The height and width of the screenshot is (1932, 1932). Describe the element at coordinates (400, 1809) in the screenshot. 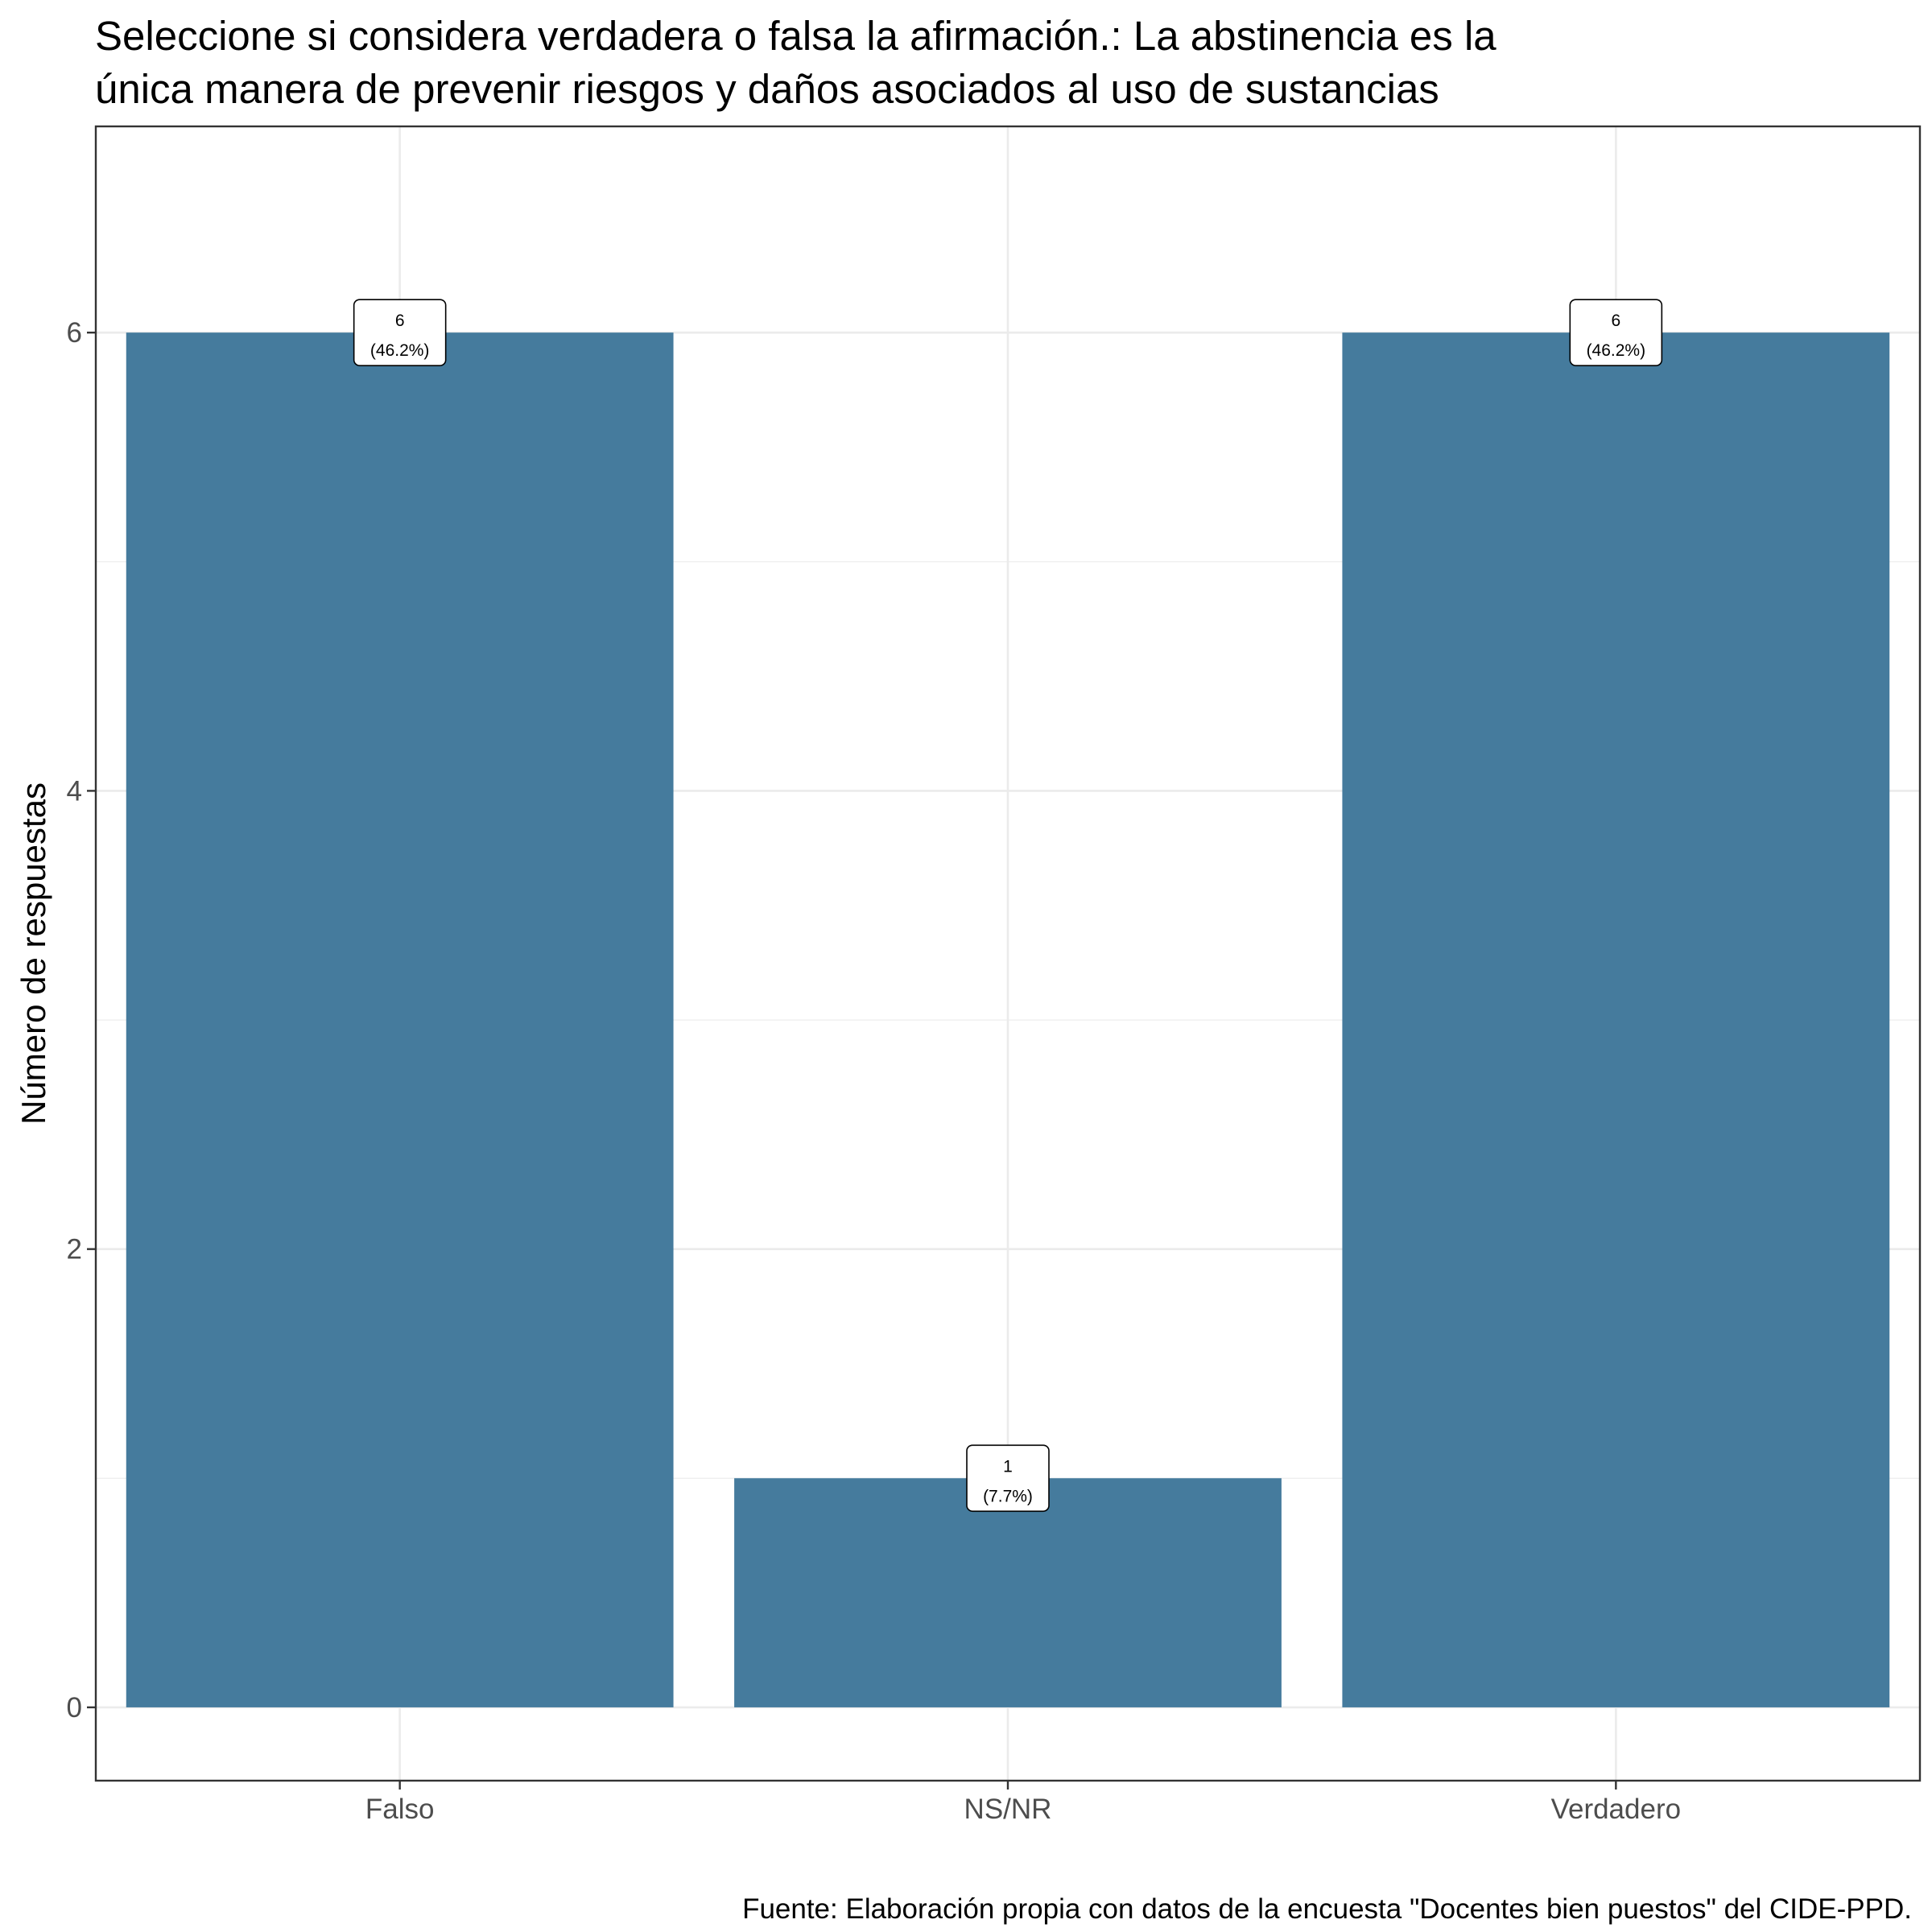

I see `x-tick-label: Falso` at that location.